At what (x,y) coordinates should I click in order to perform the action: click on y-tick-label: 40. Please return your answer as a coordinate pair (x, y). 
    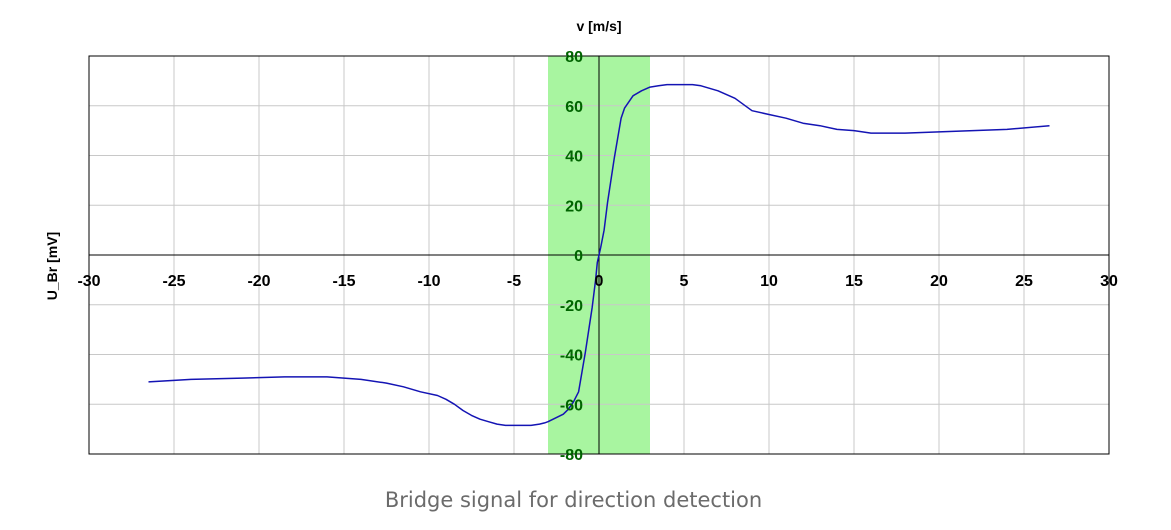
    Looking at the image, I should click on (574, 157).